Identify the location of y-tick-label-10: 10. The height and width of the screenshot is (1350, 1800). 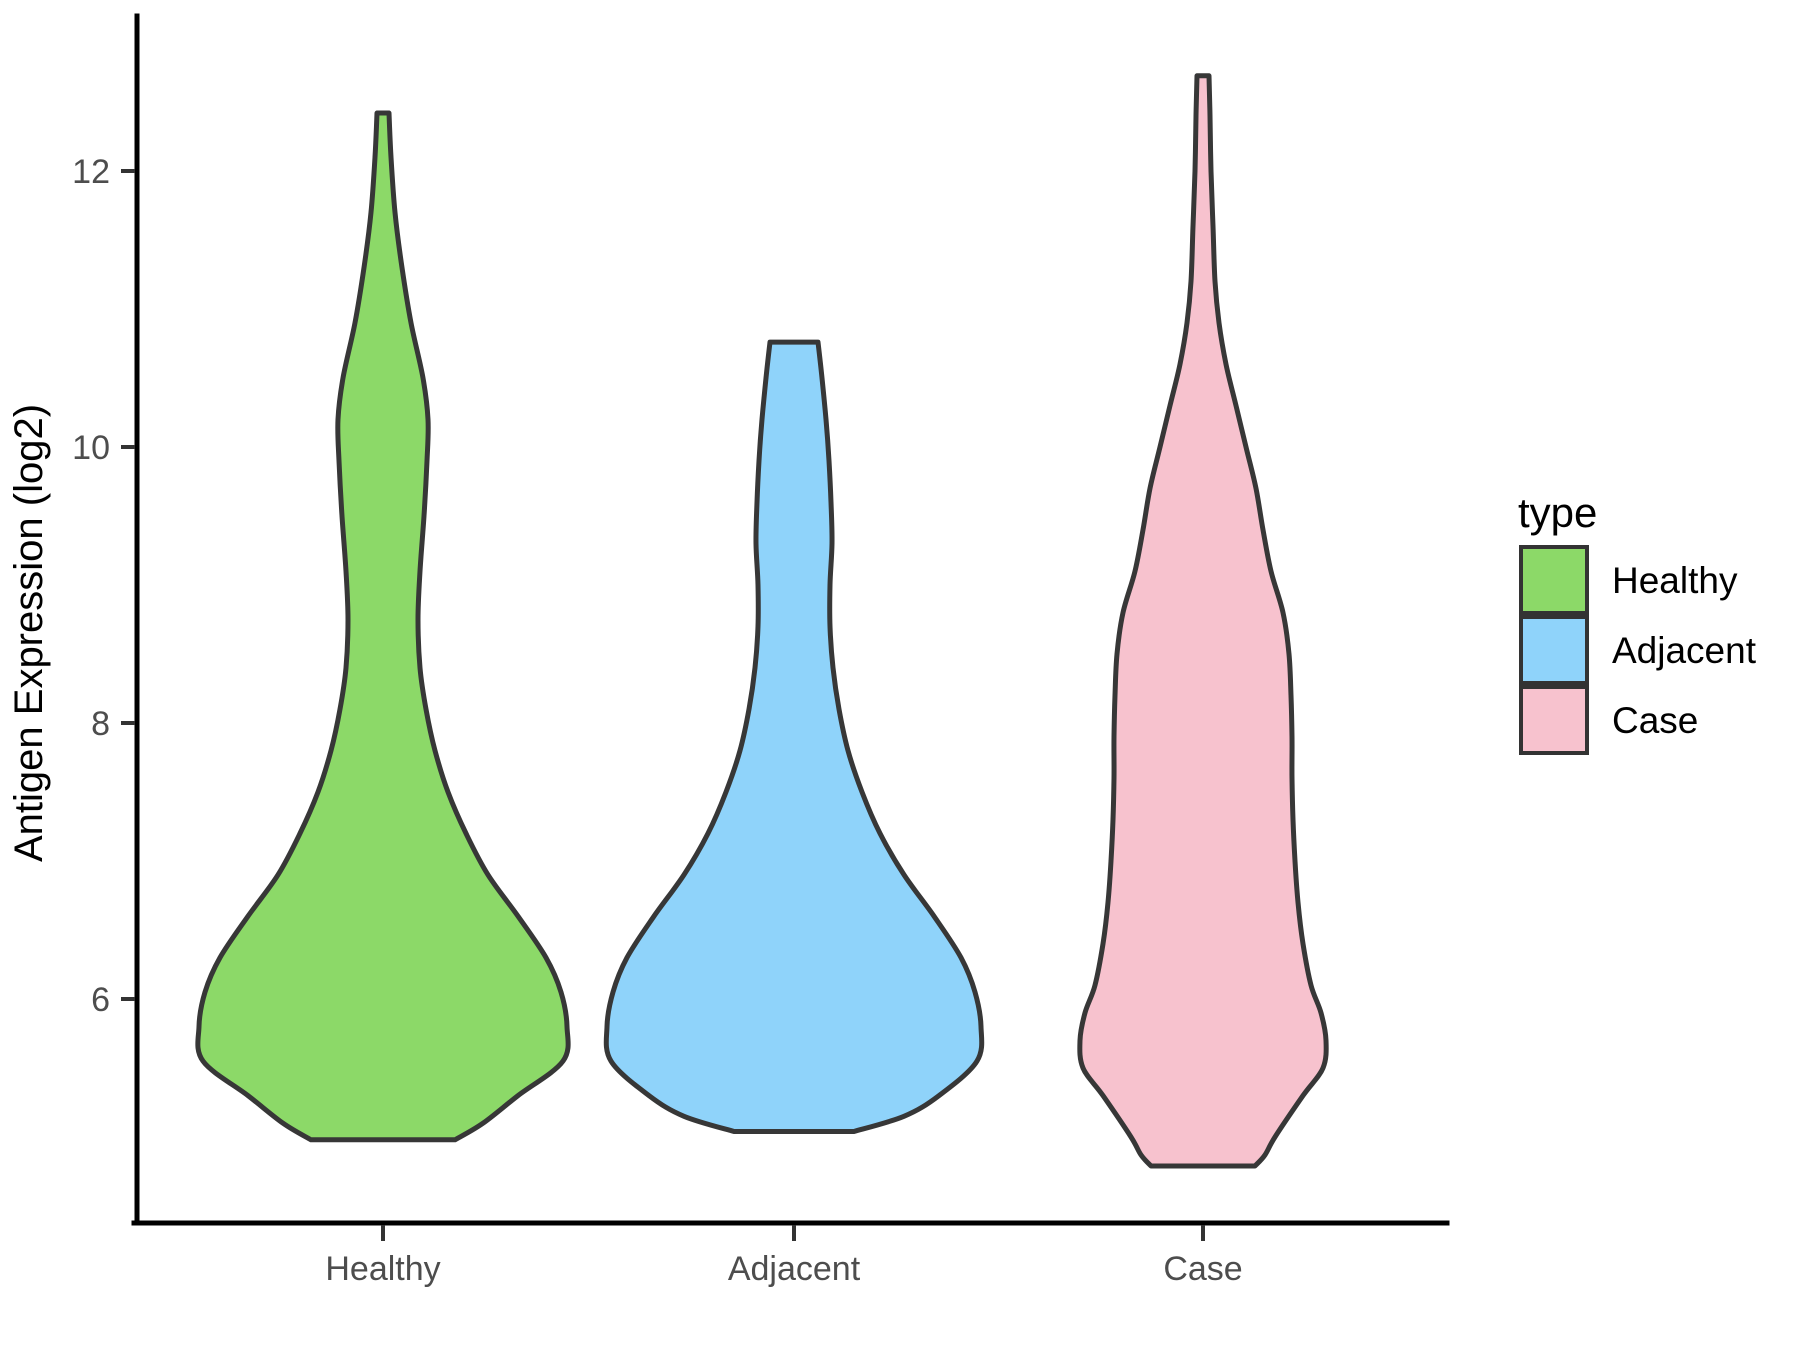
(91, 448).